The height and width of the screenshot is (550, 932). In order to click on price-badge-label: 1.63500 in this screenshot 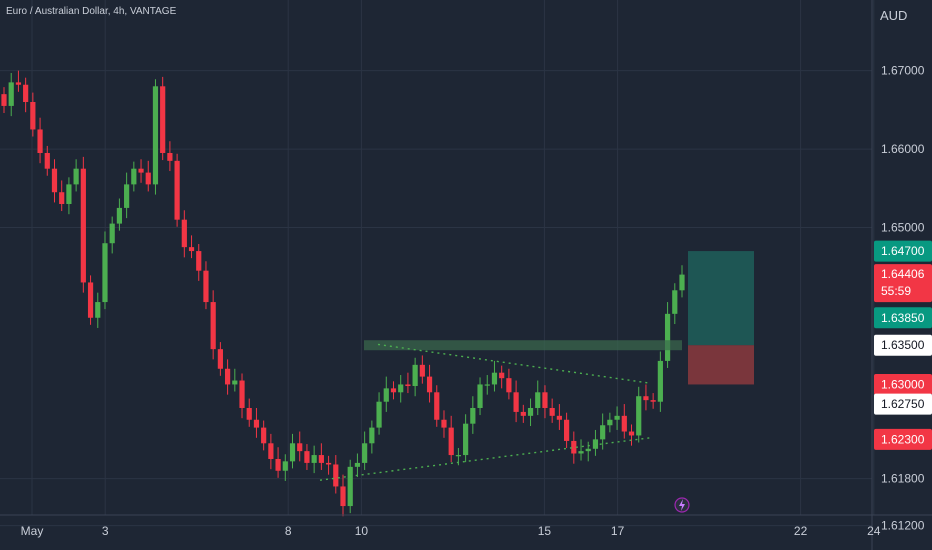, I will do `click(903, 345)`.